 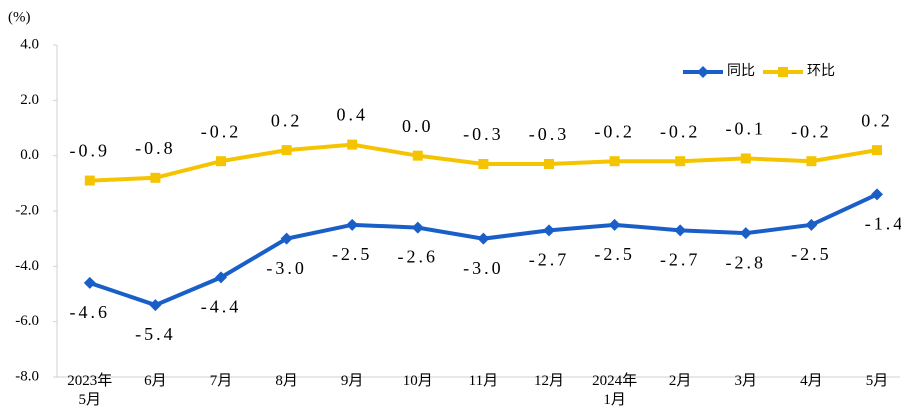 What do you see at coordinates (746, 129) in the screenshot?
I see `data-label: -0.1` at bounding box center [746, 129].